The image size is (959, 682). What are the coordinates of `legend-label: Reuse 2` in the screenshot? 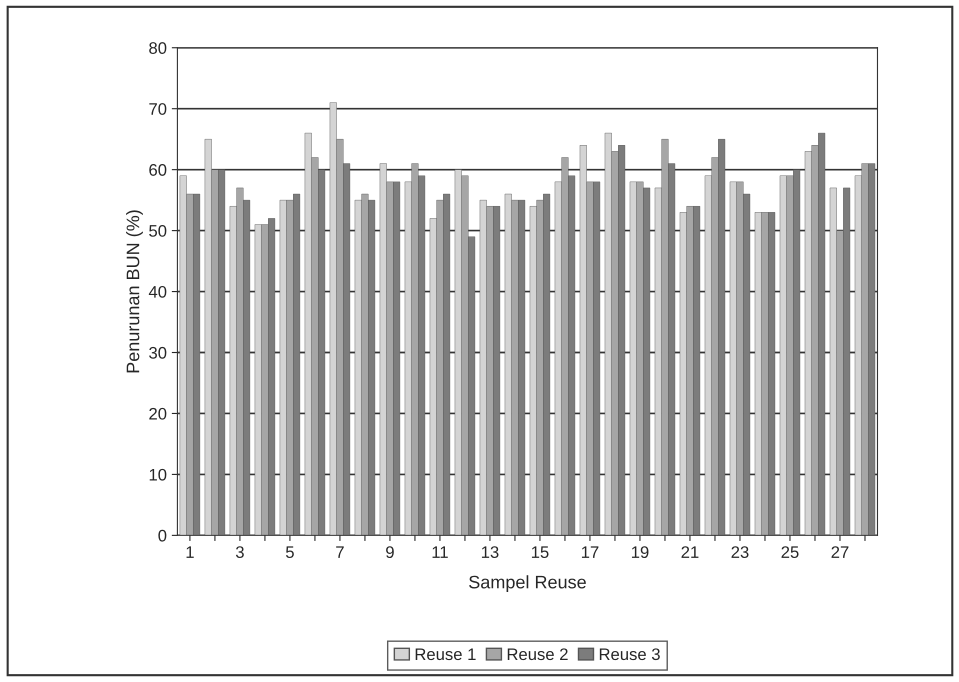 It's located at (538, 654).